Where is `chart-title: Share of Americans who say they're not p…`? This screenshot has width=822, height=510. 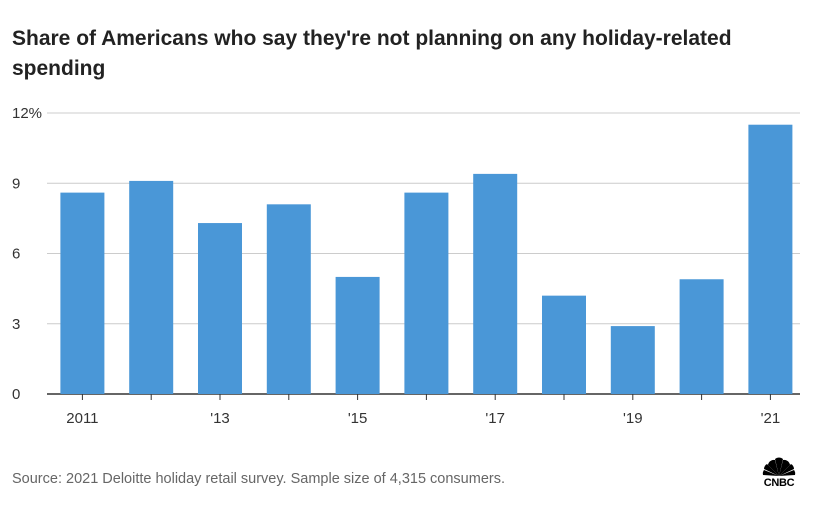
chart-title: Share of Americans who say they're not p… is located at coordinates (372, 53).